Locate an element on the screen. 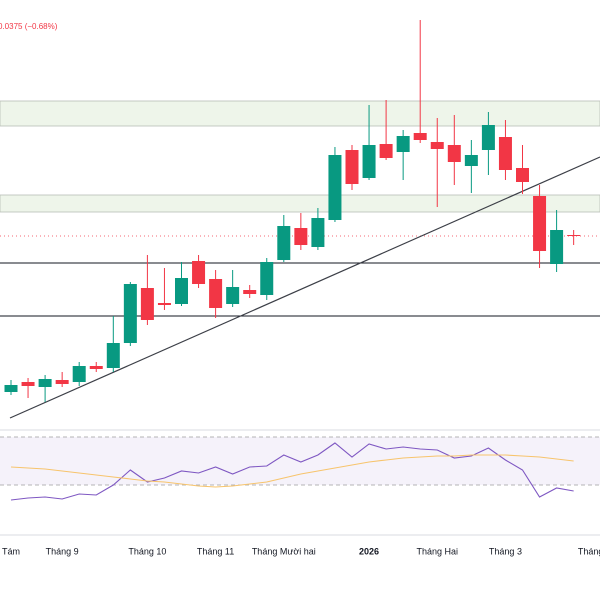  x-tick-label: Tháng is located at coordinates (589, 551).